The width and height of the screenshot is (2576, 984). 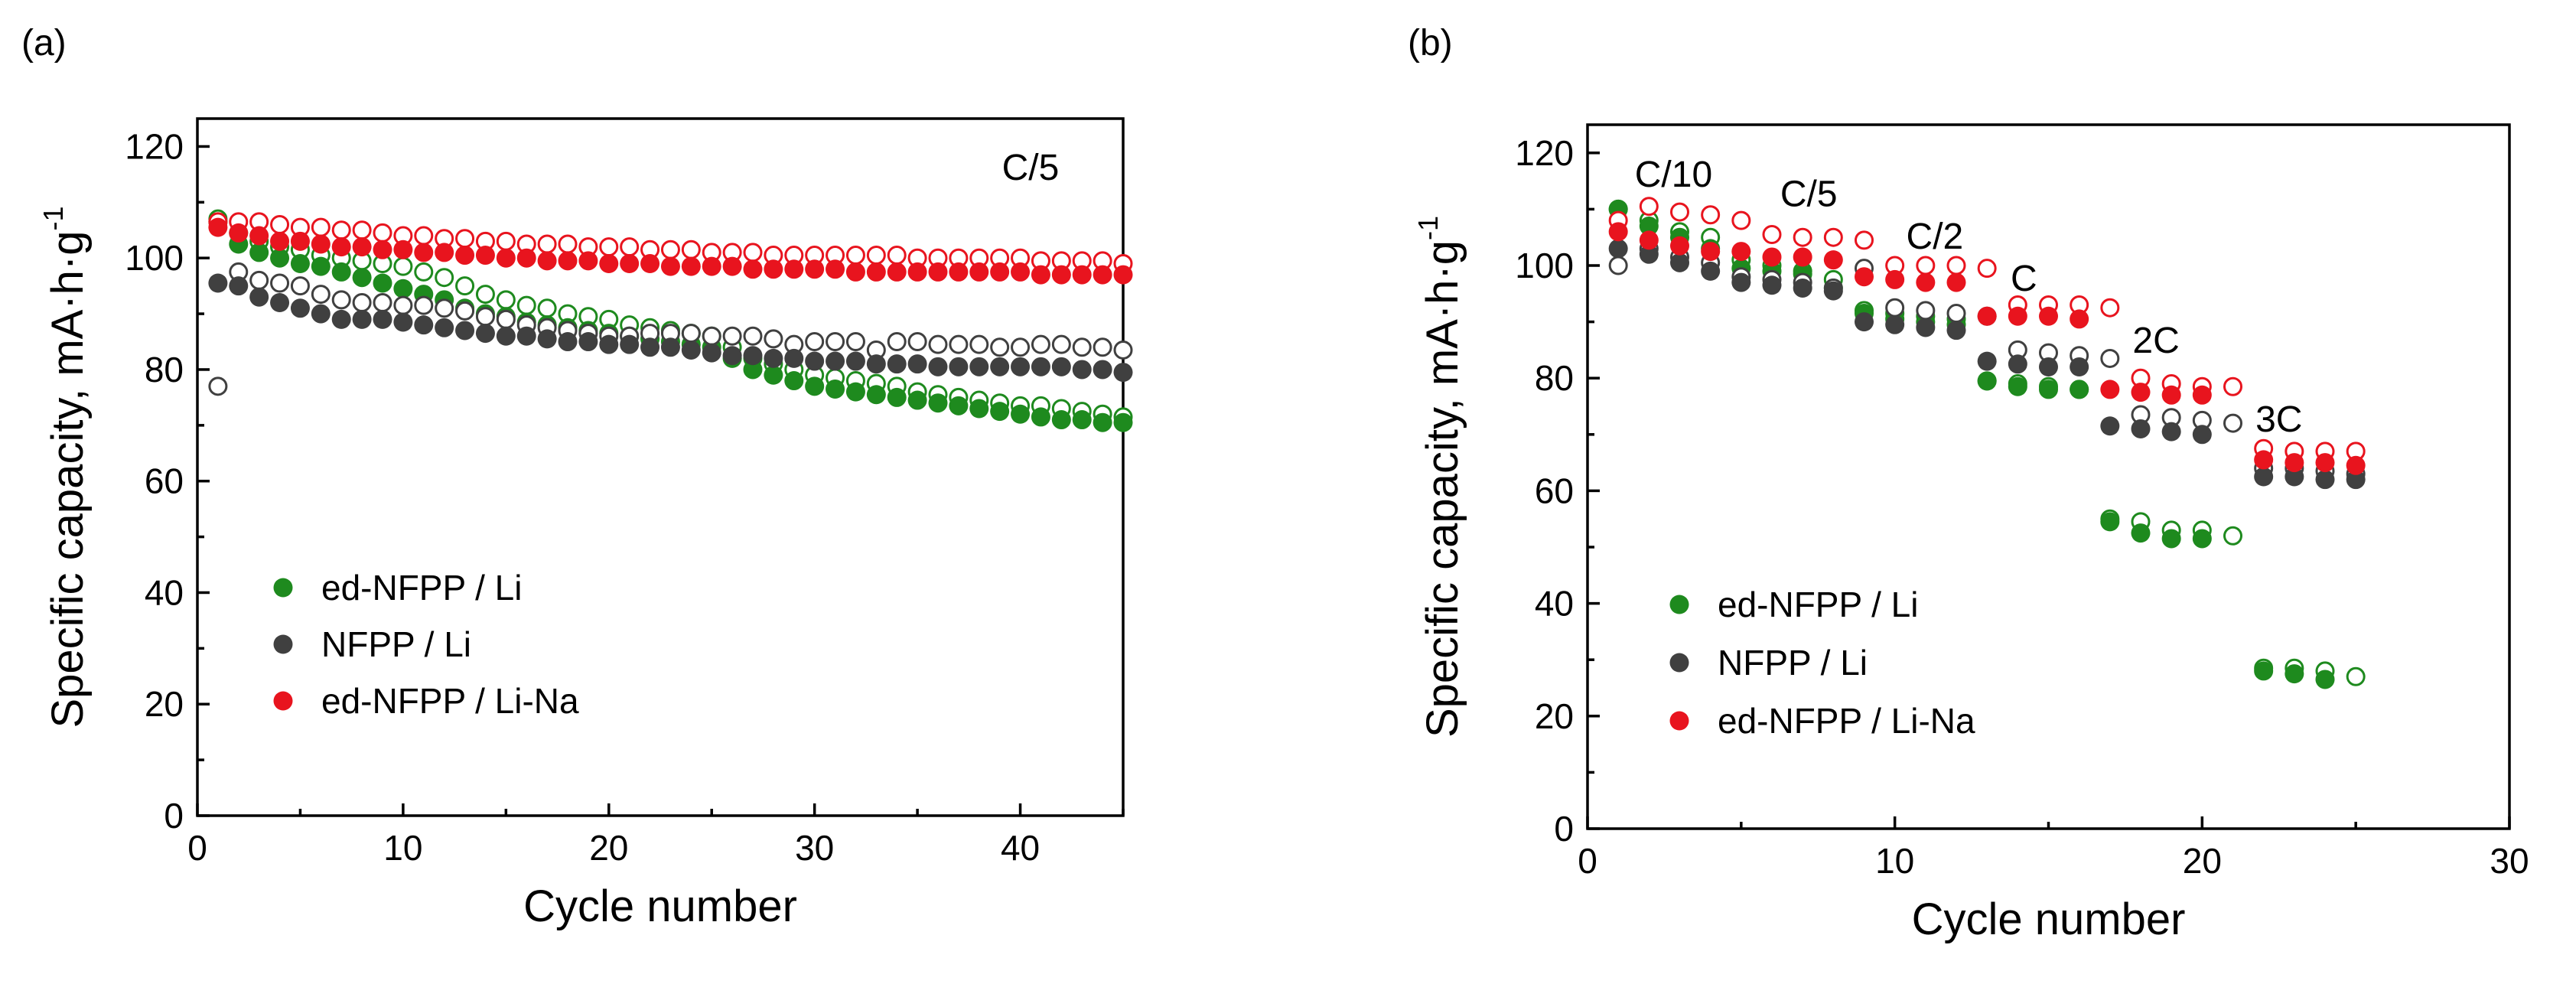 I want to click on x-tick-label: 30, so click(x=2510, y=861).